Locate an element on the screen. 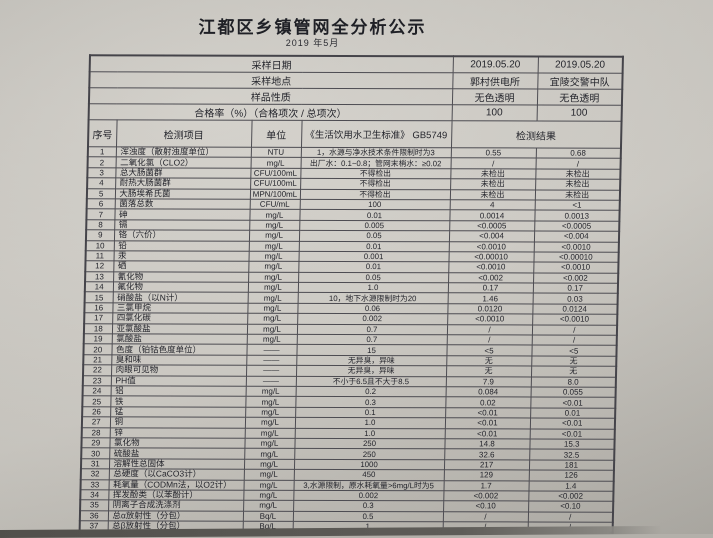  result-1: 0.55 is located at coordinates (493, 153).